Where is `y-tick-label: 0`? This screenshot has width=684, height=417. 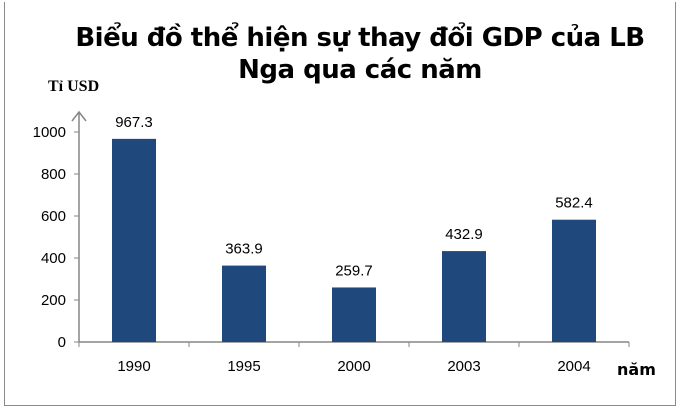
y-tick-label: 0 is located at coordinates (62, 342).